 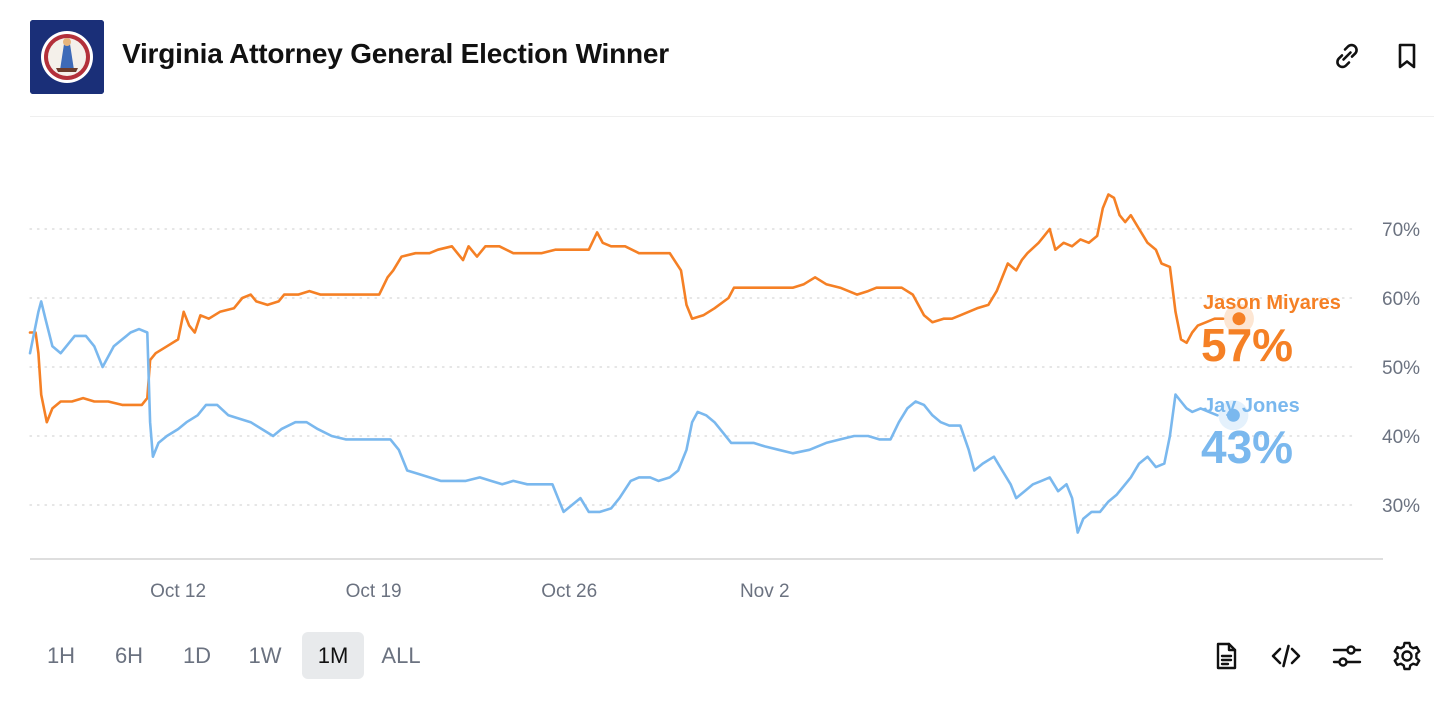 What do you see at coordinates (1401, 299) in the screenshot?
I see `y-tick-label: 60%` at bounding box center [1401, 299].